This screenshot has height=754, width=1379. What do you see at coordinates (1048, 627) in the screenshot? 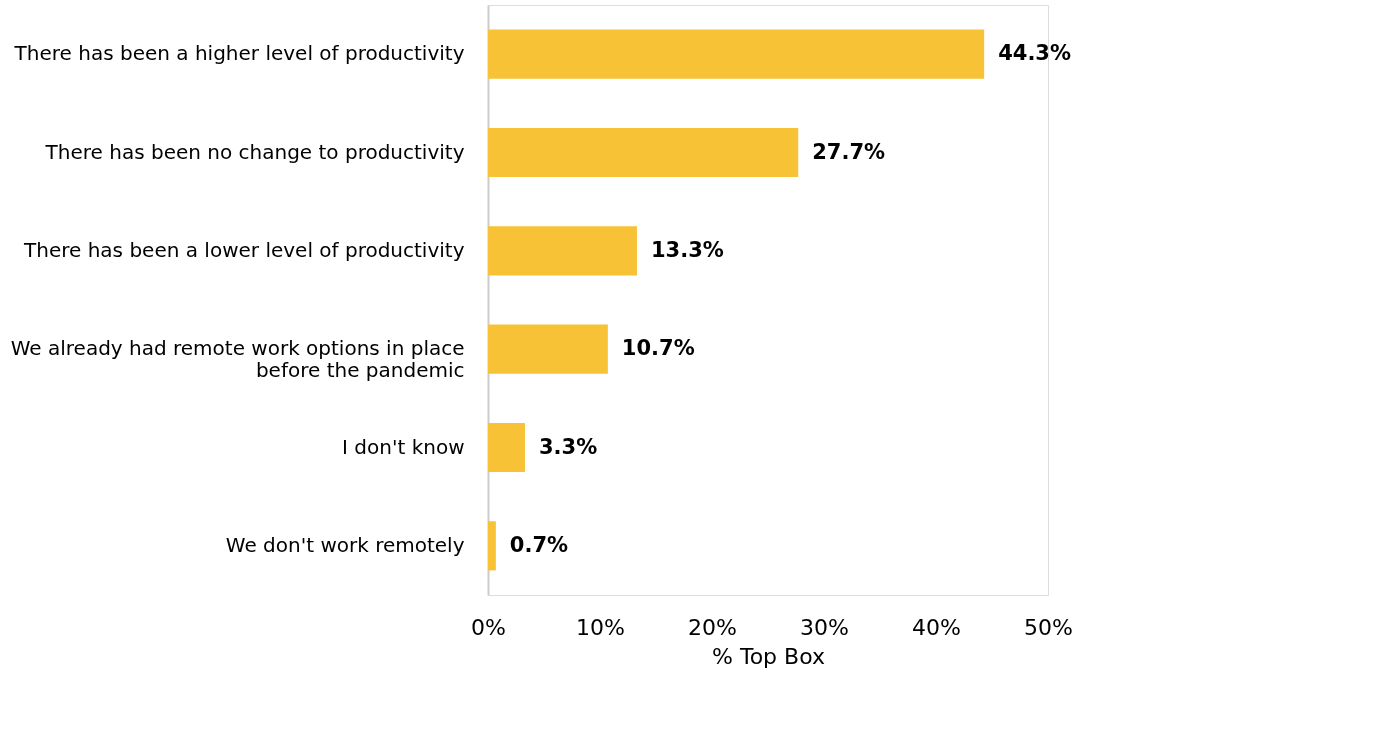
I see `x-tick-label: 50%` at bounding box center [1048, 627].